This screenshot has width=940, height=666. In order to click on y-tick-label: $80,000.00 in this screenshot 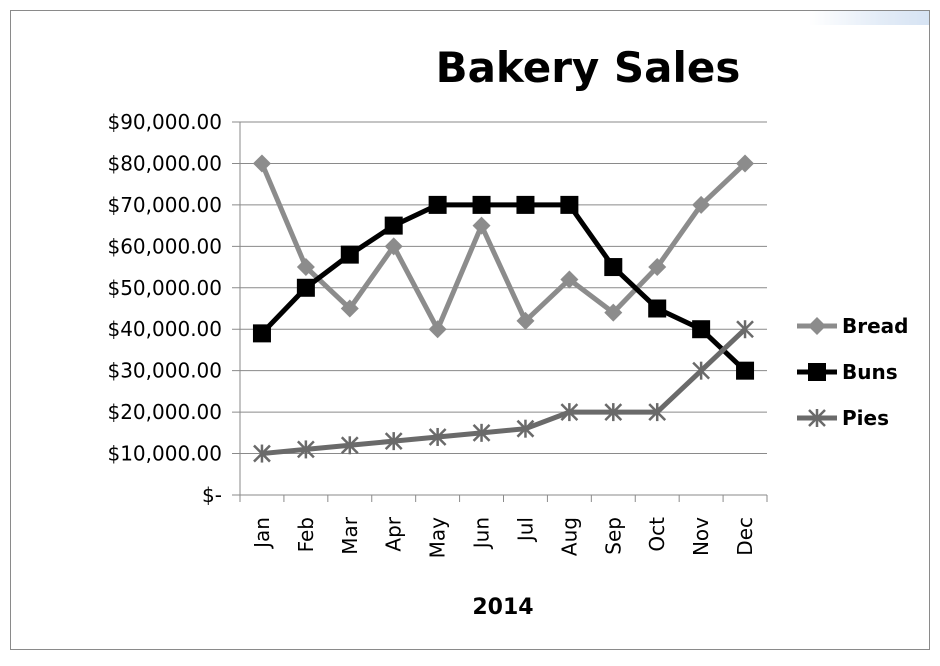, I will do `click(164, 163)`.